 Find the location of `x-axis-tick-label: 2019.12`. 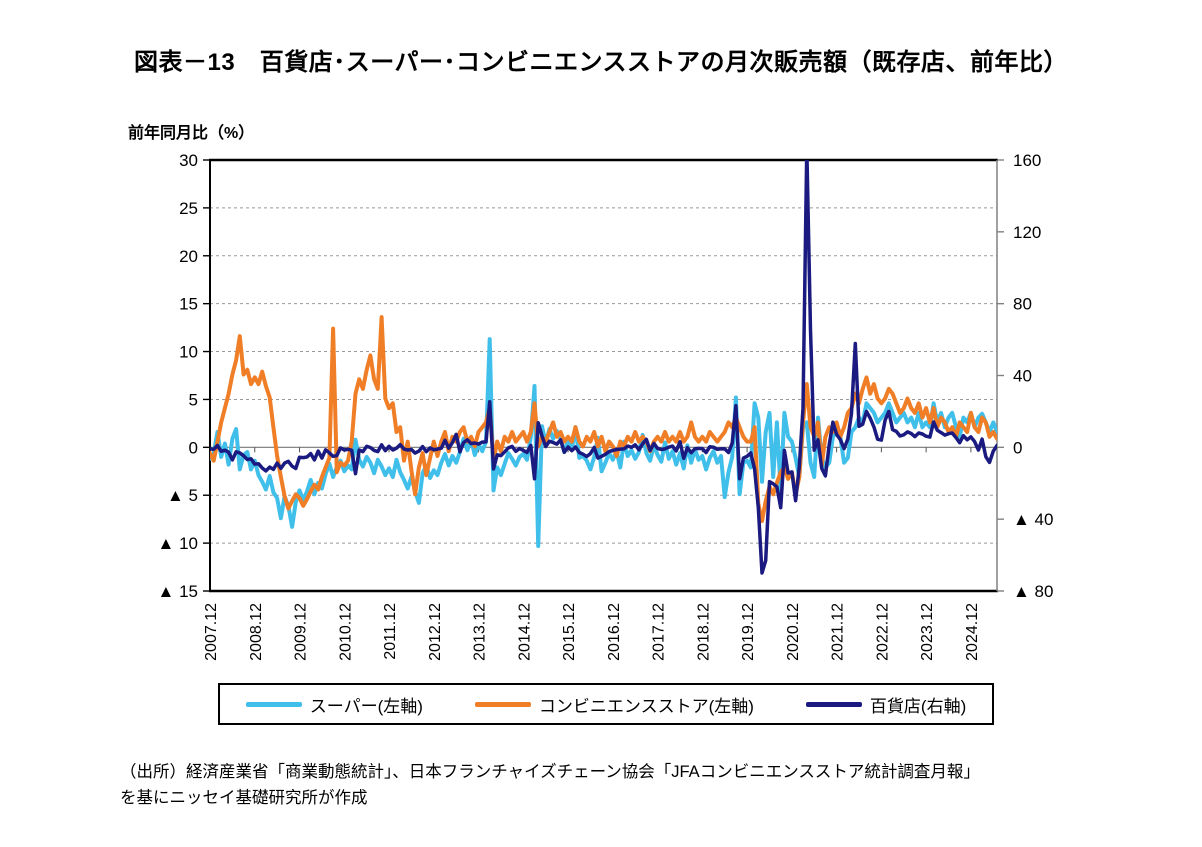

x-axis-tick-label: 2019.12 is located at coordinates (748, 632).